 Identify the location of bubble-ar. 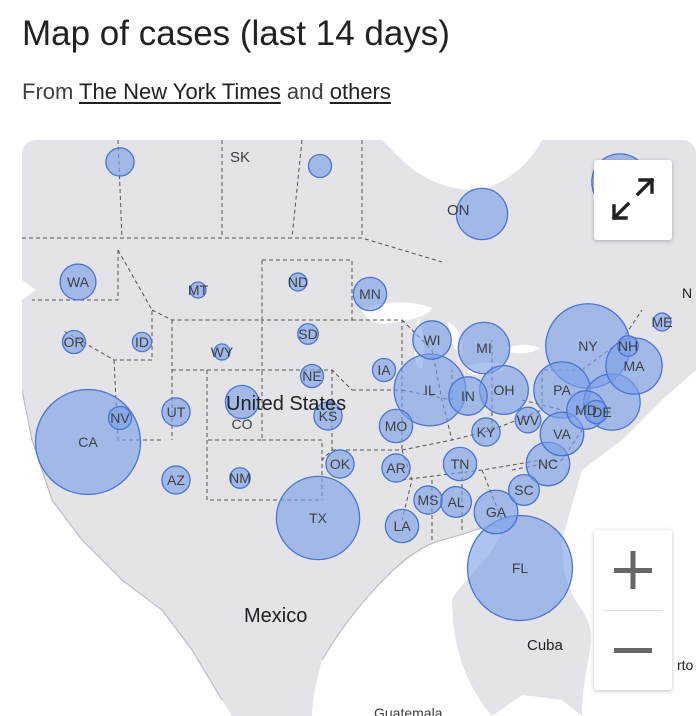
(396, 468).